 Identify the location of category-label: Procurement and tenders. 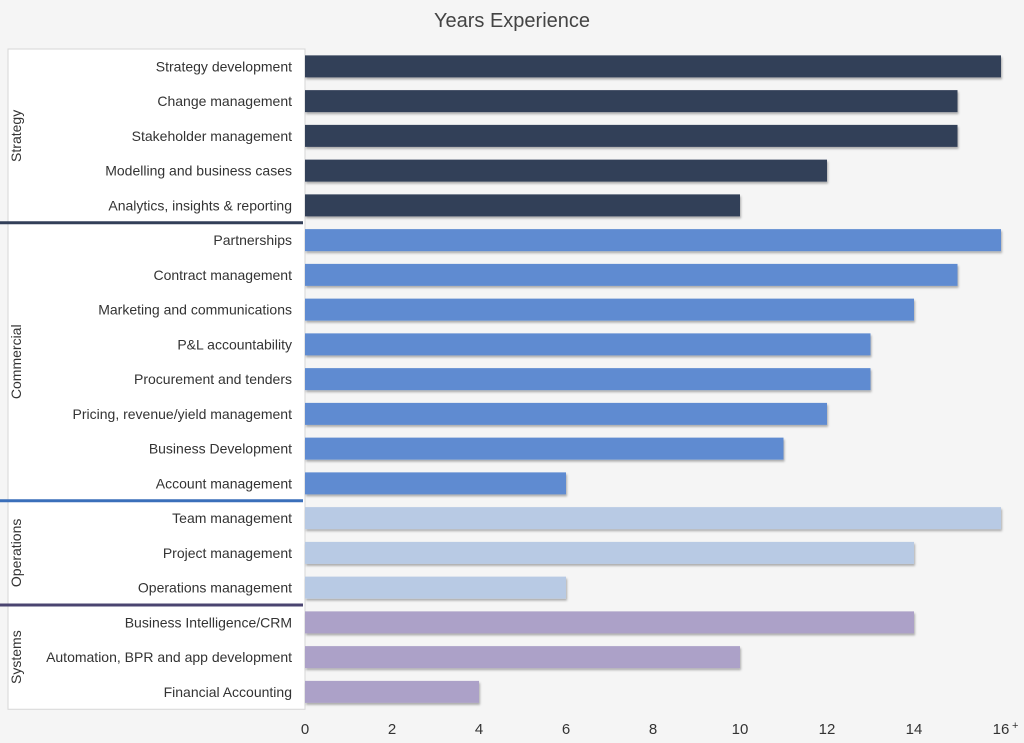
(213, 379).